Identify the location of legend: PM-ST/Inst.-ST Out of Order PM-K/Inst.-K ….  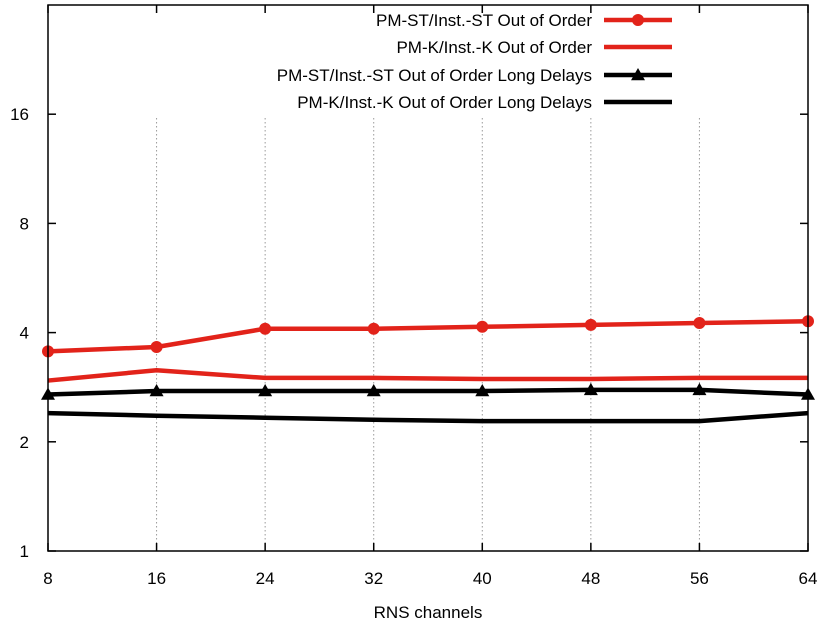
(474, 61).